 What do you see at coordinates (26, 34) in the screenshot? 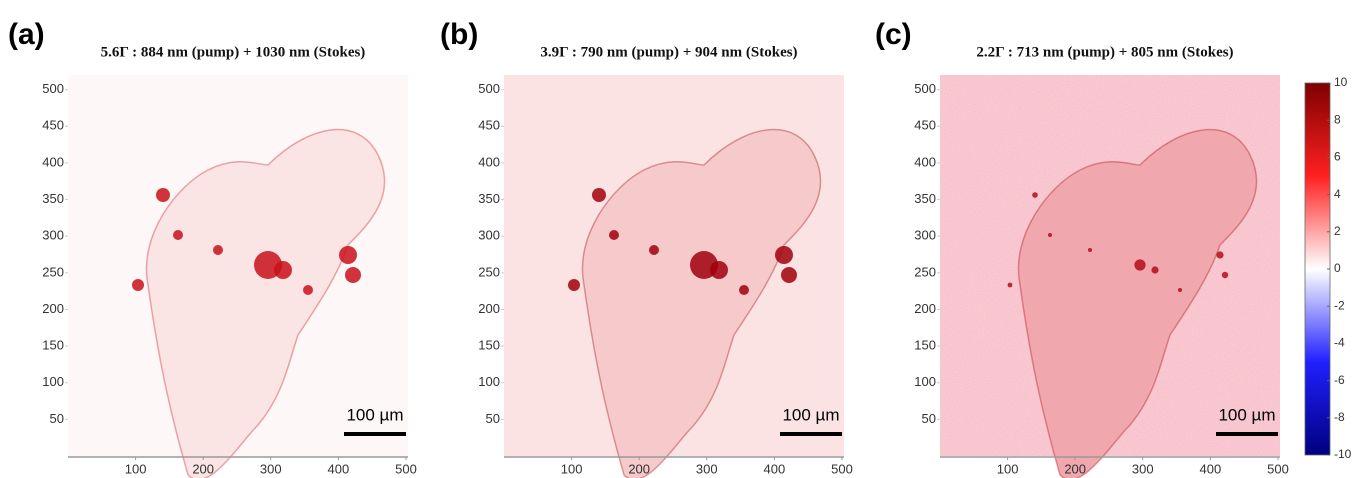
I see `panel-label: (a)` at bounding box center [26, 34].